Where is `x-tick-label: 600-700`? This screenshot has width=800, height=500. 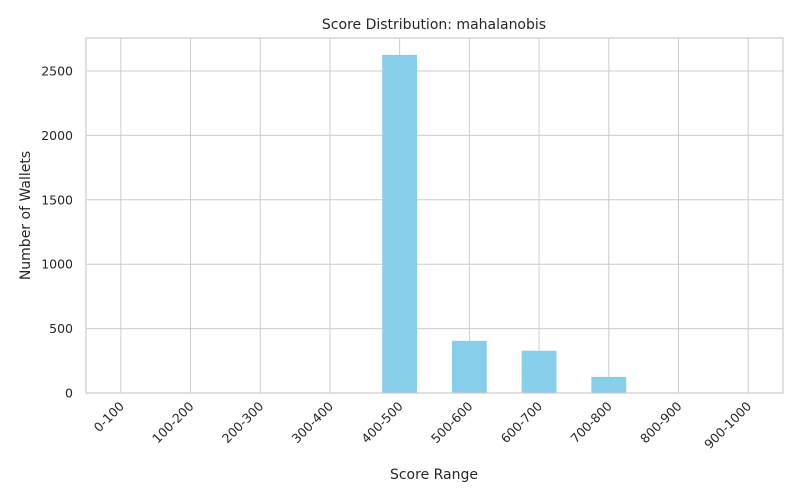
x-tick-label: 600-700 is located at coordinates (522, 422).